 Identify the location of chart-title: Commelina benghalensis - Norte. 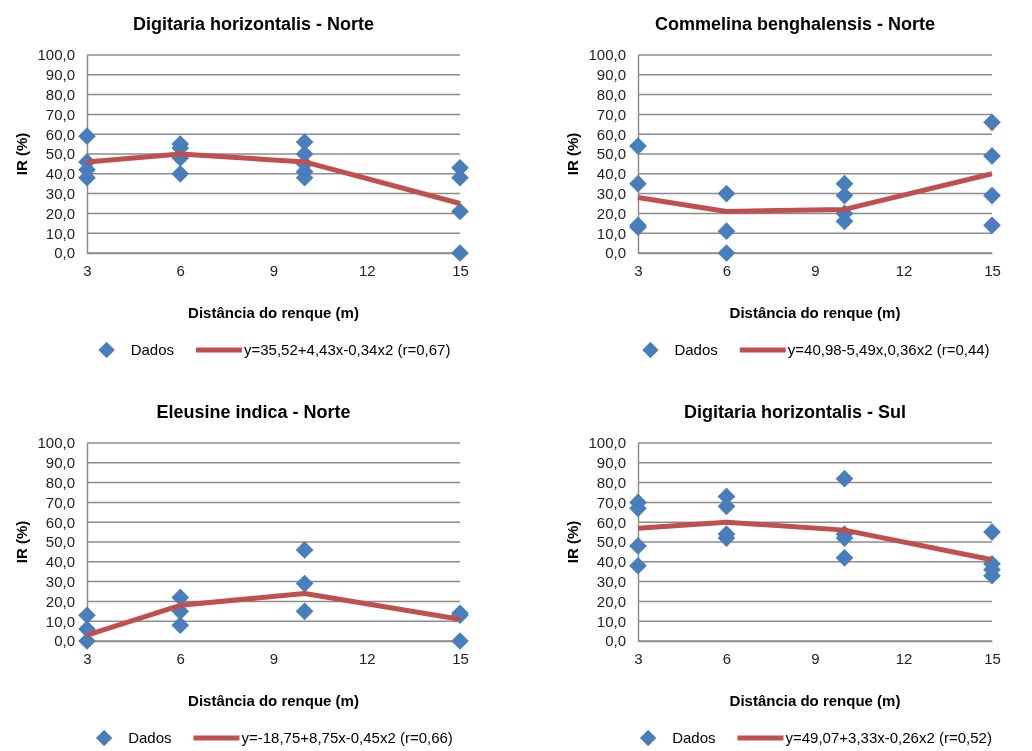
(795, 24).